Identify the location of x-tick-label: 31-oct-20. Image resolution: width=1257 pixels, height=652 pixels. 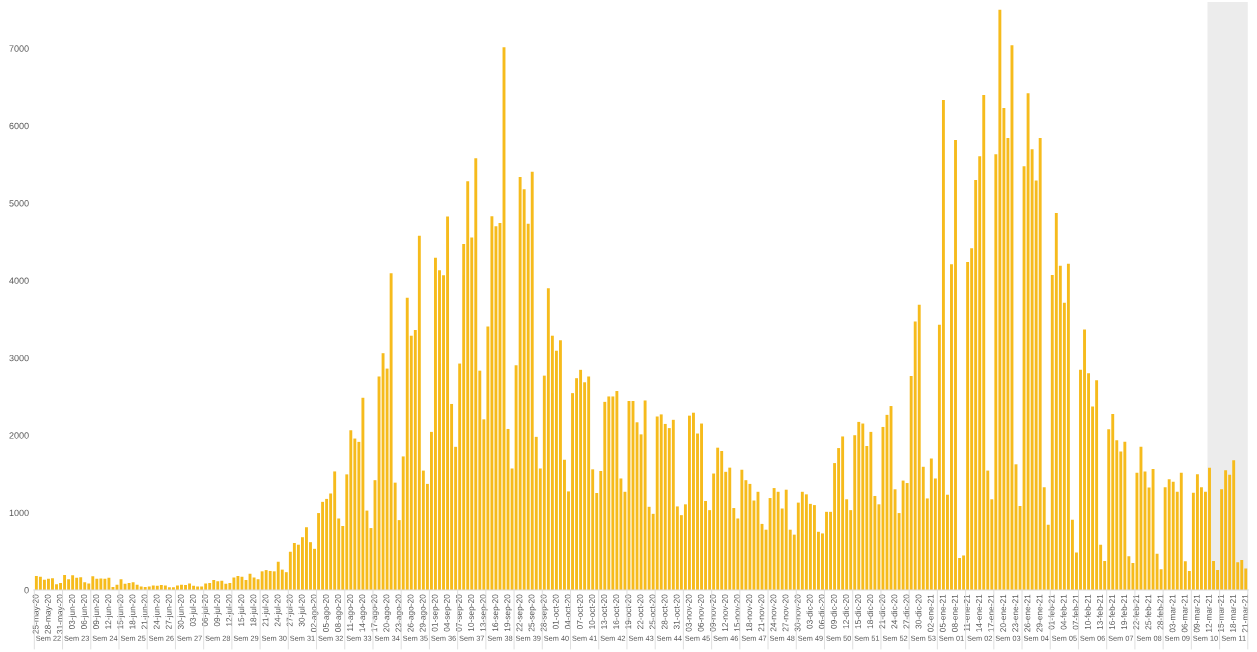
(676, 612).